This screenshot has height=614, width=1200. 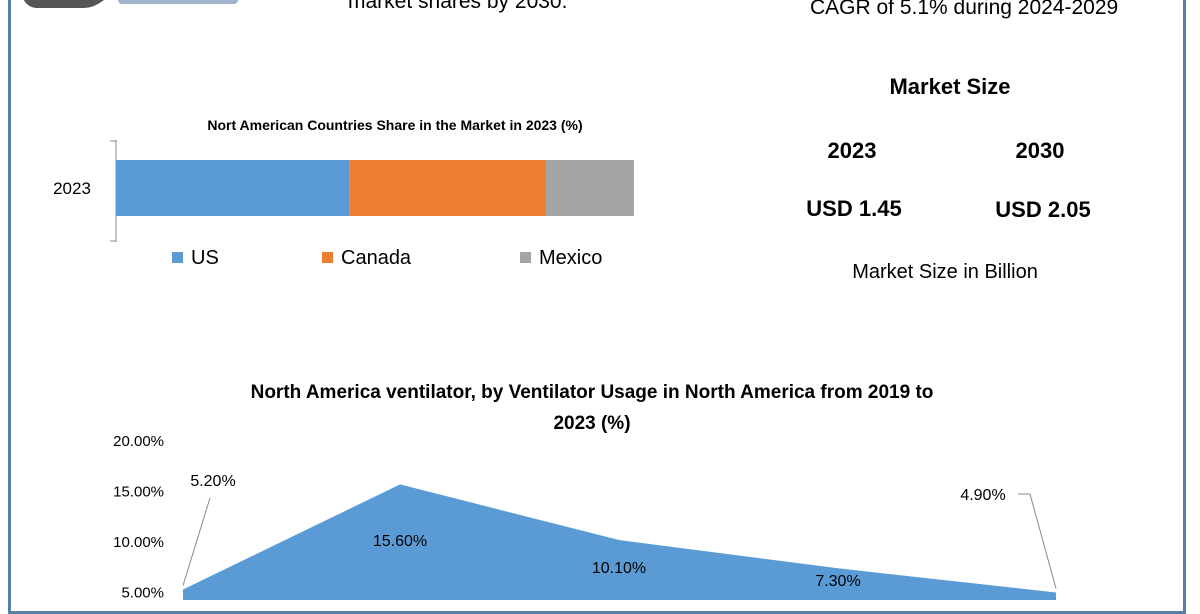 What do you see at coordinates (212, 481) in the screenshot?
I see `data-label: 5.20%` at bounding box center [212, 481].